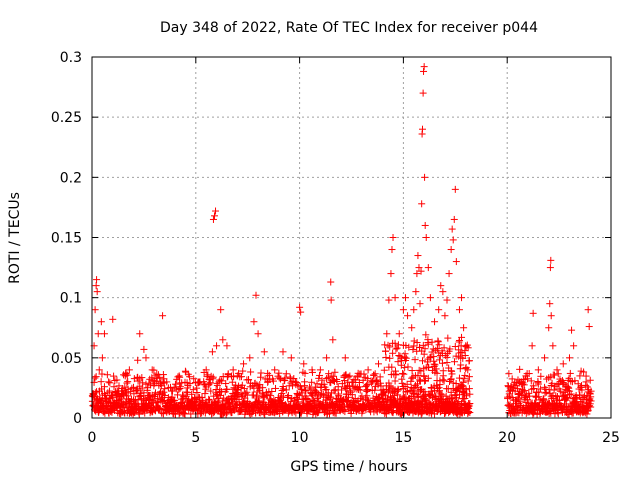  I want to click on y-tick-label: 0, so click(77, 419).